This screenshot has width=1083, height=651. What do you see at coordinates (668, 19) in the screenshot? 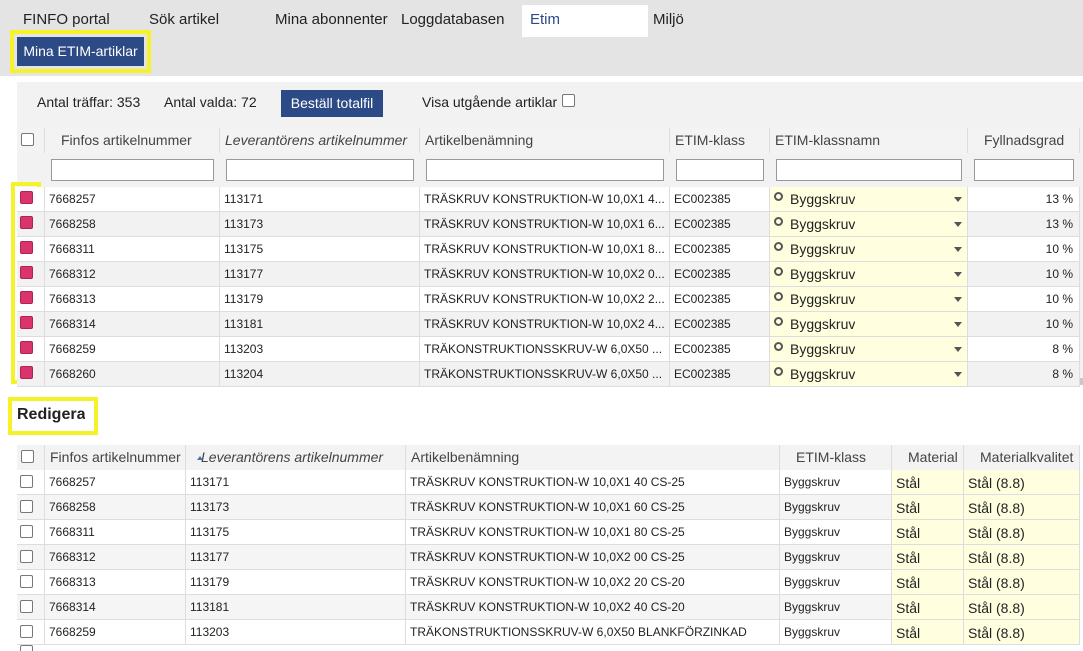
I see `nav-tab: Miljö` at bounding box center [668, 19].